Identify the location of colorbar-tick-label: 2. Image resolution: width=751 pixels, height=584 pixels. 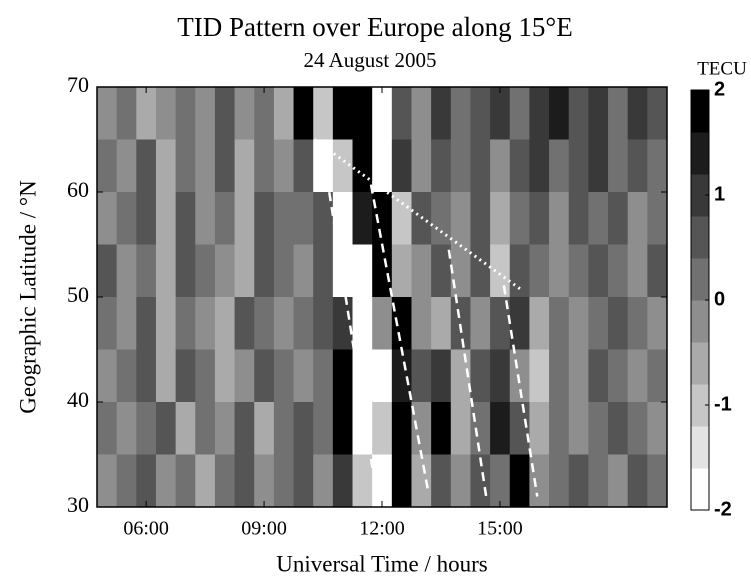
(719, 89).